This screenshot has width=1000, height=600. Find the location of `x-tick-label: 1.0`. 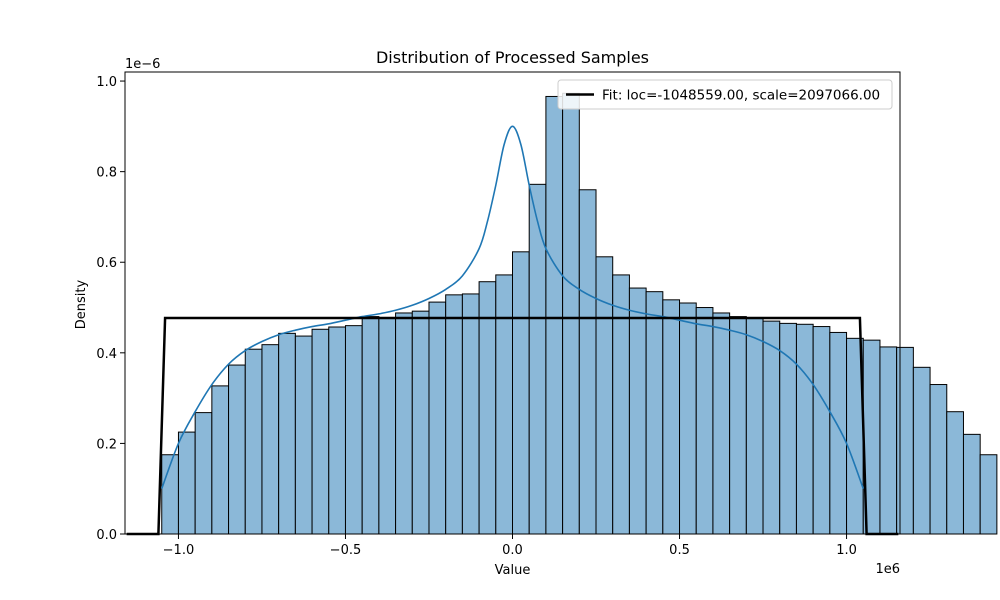

x-tick-label: 1.0 is located at coordinates (846, 550).